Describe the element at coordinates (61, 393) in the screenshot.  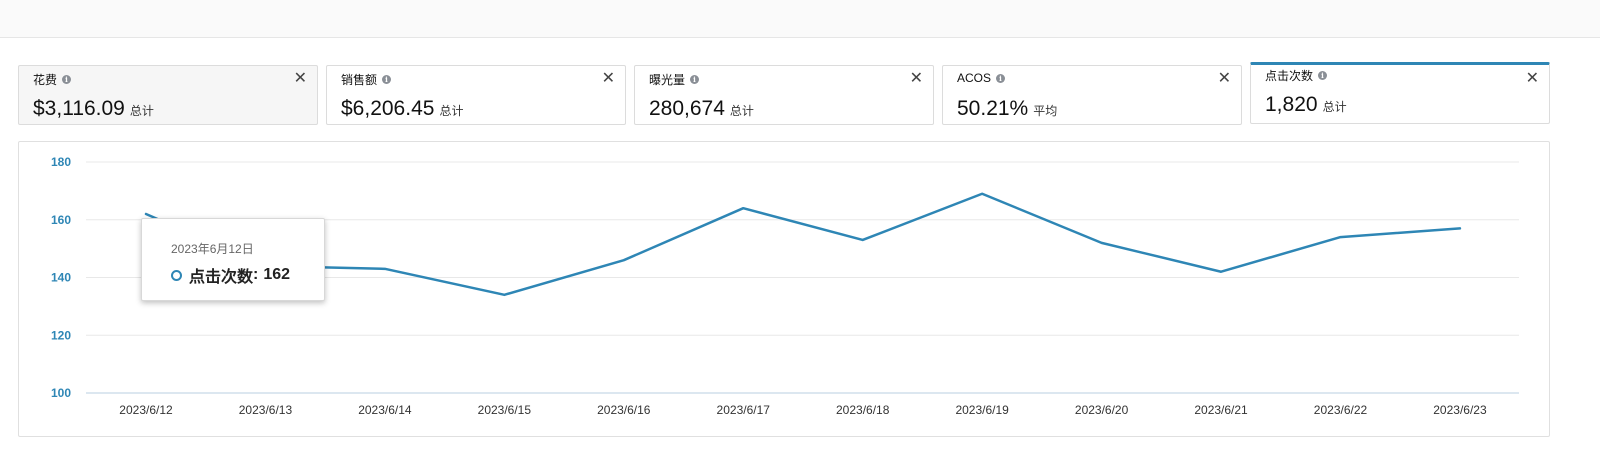
I see `y-tick-label: 100` at that location.